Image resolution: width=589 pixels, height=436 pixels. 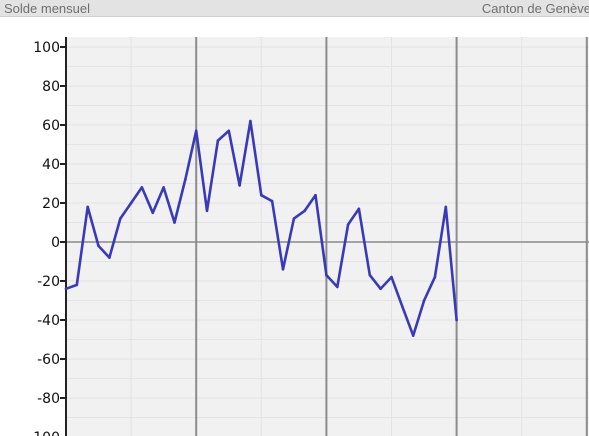 What do you see at coordinates (48, 360) in the screenshot?
I see `y-tick-label: -60` at bounding box center [48, 360].